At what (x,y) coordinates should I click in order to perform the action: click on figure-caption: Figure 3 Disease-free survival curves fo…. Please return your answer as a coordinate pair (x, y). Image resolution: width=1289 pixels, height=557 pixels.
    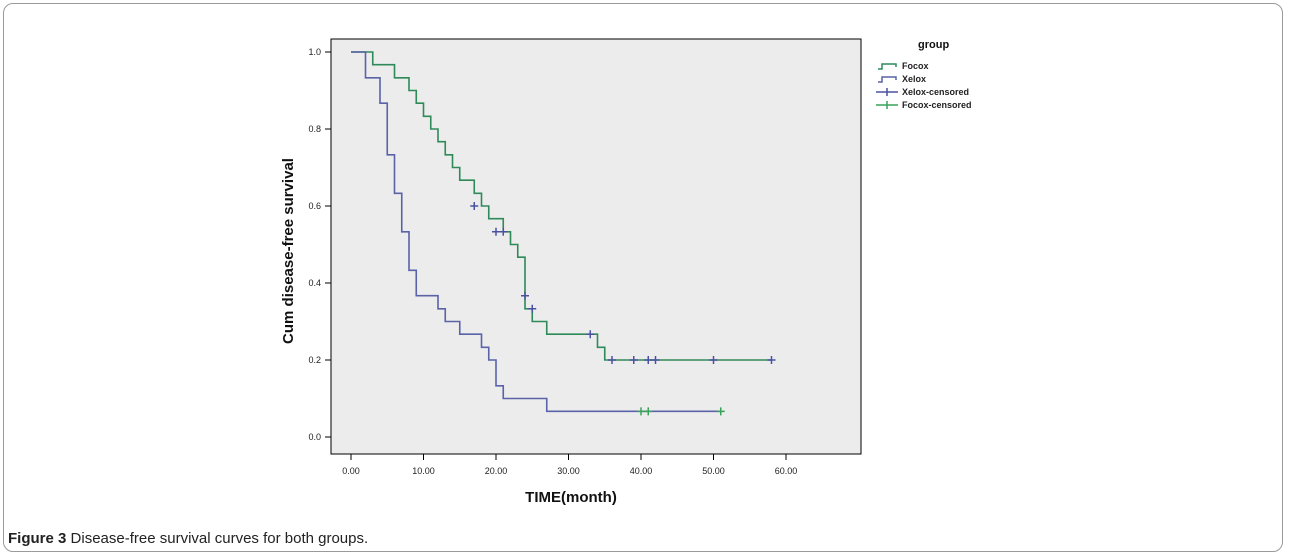
    Looking at the image, I should click on (188, 538).